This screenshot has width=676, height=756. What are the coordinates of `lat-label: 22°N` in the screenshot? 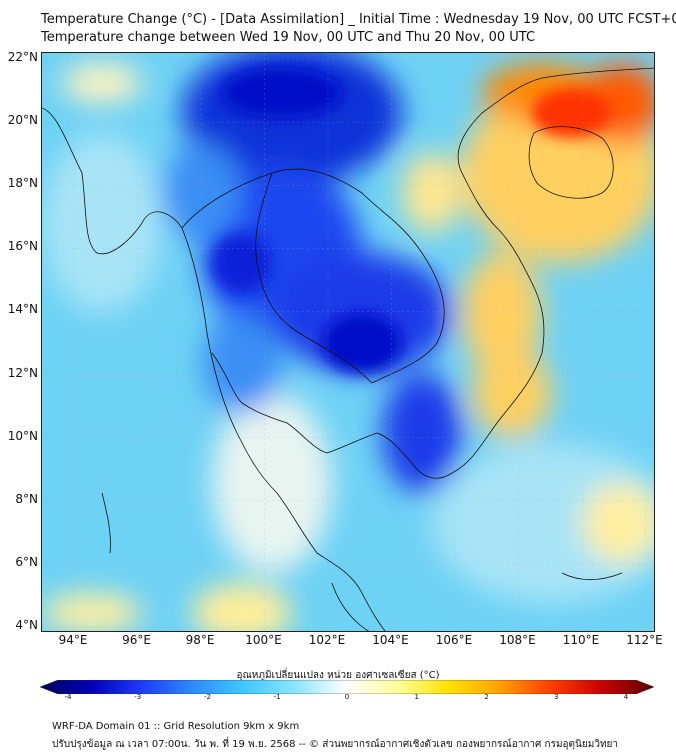 It's located at (22, 57).